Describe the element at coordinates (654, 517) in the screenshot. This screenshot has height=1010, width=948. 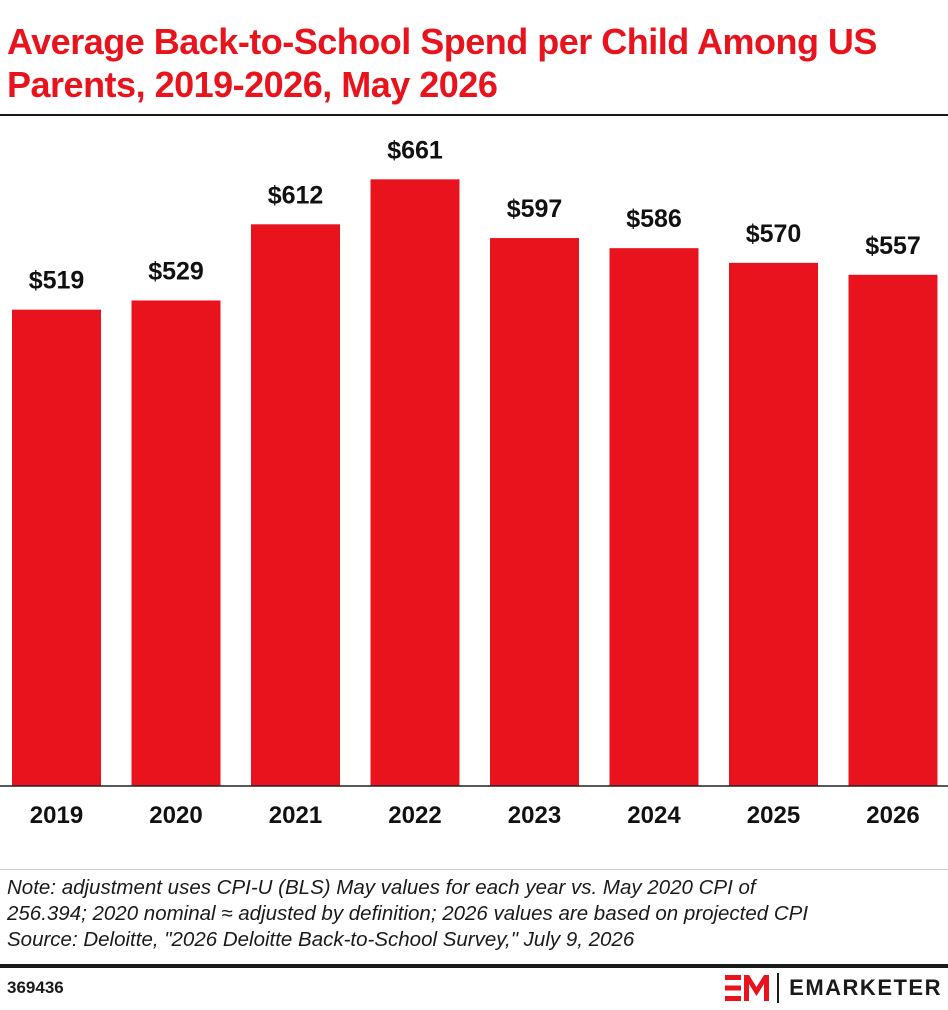
I see `bar-2024` at that location.